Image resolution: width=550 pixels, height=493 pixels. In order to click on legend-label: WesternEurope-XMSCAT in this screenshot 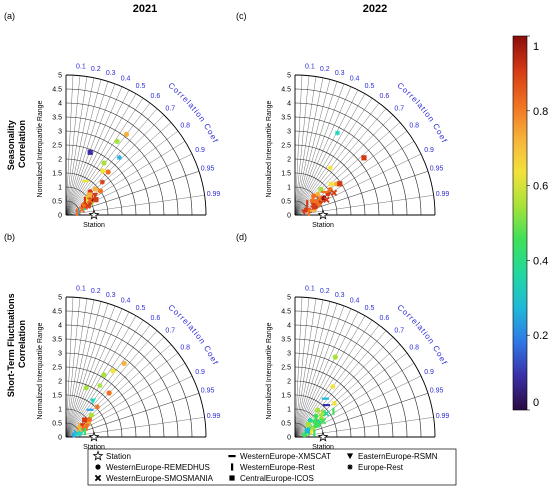, I will do `click(285, 456)`.